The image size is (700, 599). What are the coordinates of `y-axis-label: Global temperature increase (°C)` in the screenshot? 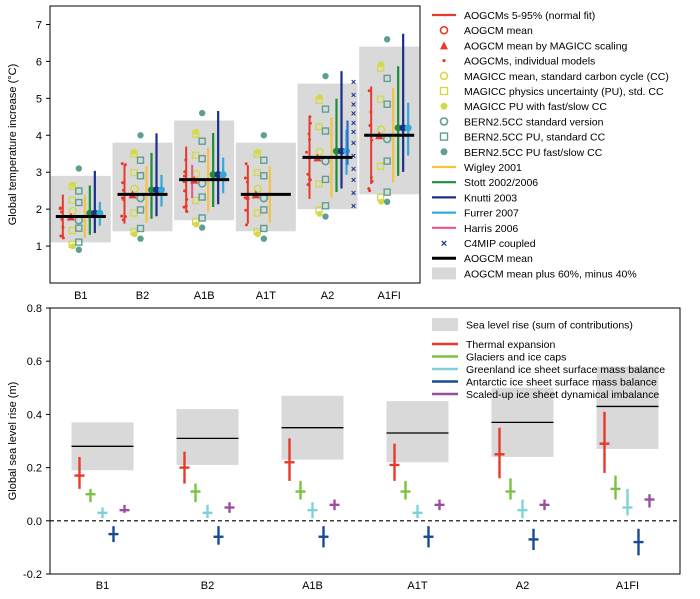 It's located at (13, 145).